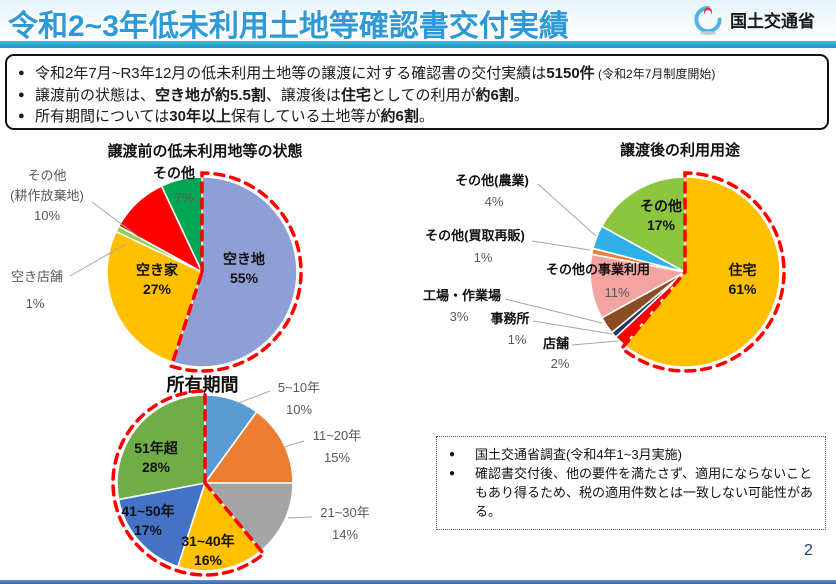  Describe the element at coordinates (273, 95) in the screenshot. I see `summary-bullet: ● 譲渡前の状態は、空き地が約5.5割、譲渡後は住宅としての利用が約6割。` at that location.